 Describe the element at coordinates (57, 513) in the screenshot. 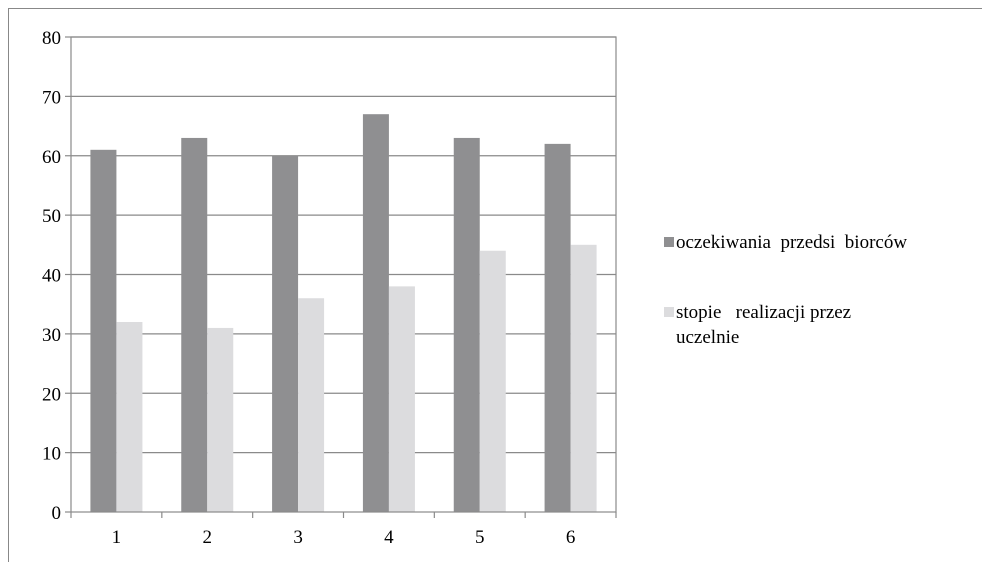

I see `y-tick-label-0: 0` at that location.